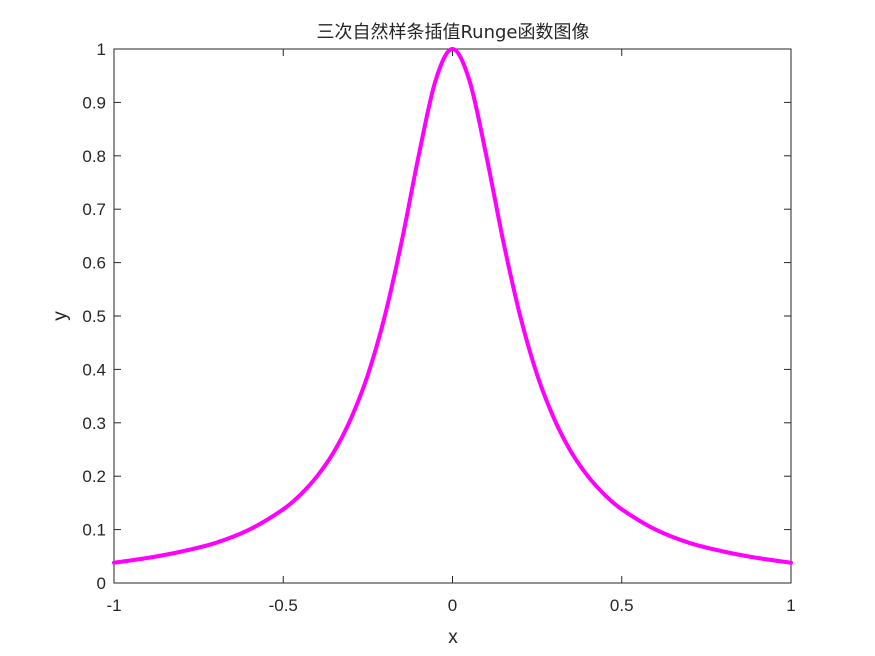 The image size is (875, 656). What do you see at coordinates (452, 605) in the screenshot?
I see `x-tick-label: 0` at bounding box center [452, 605].